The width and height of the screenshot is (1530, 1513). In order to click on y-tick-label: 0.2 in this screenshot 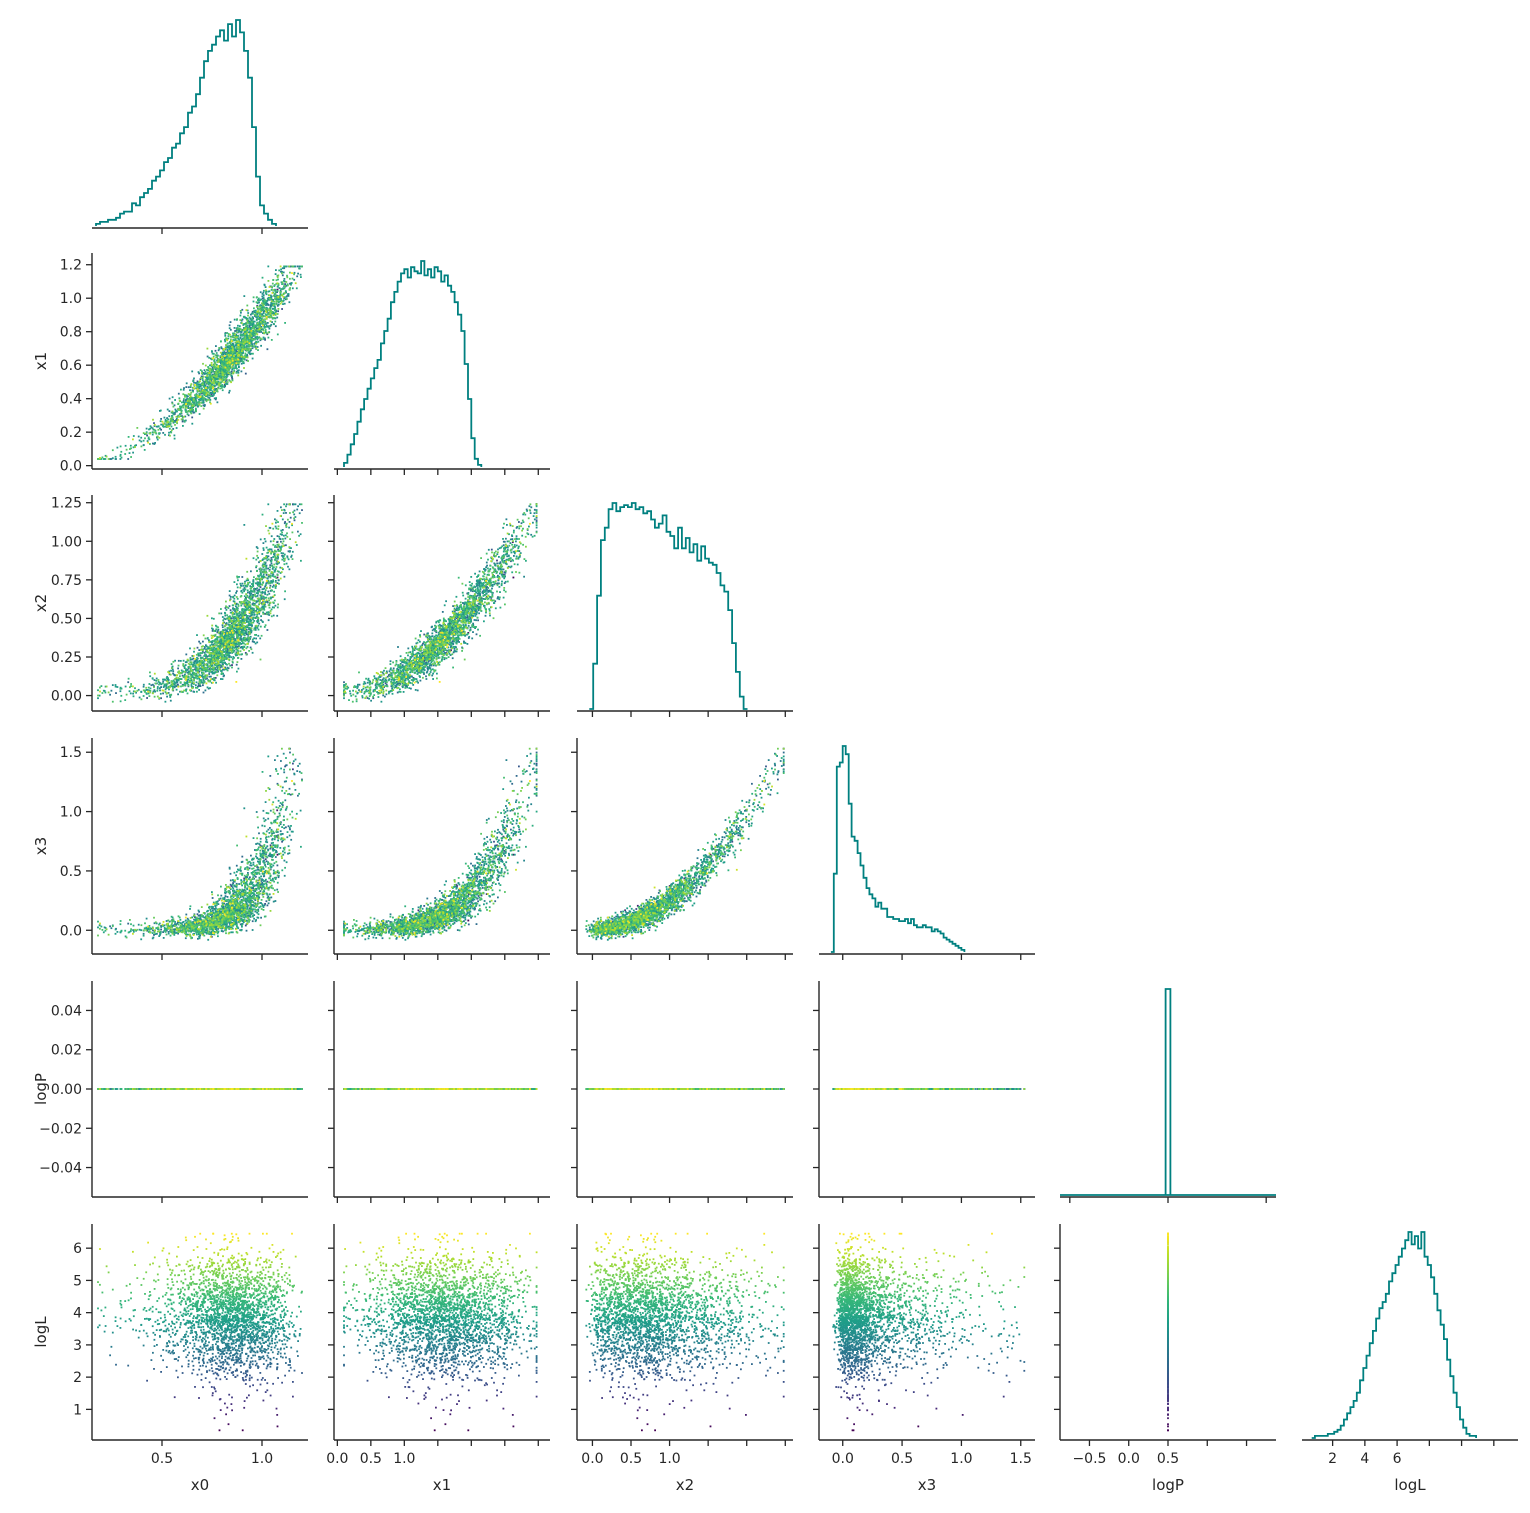, I will do `click(71, 433)`.